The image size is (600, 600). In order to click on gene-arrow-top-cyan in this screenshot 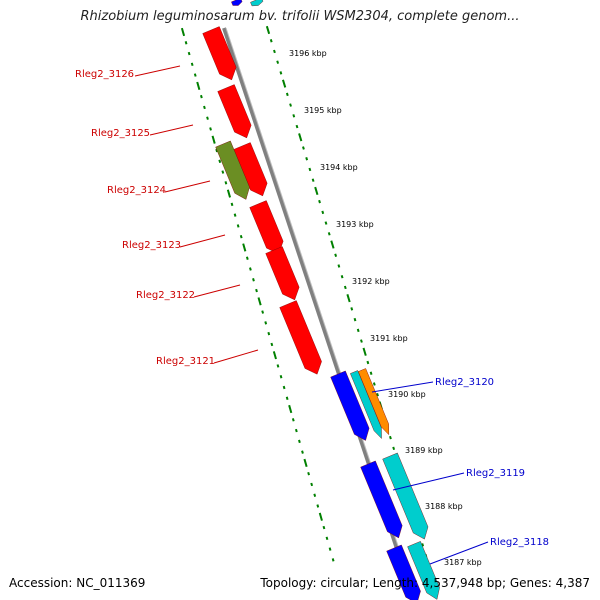, I will do `click(257, 3)`.